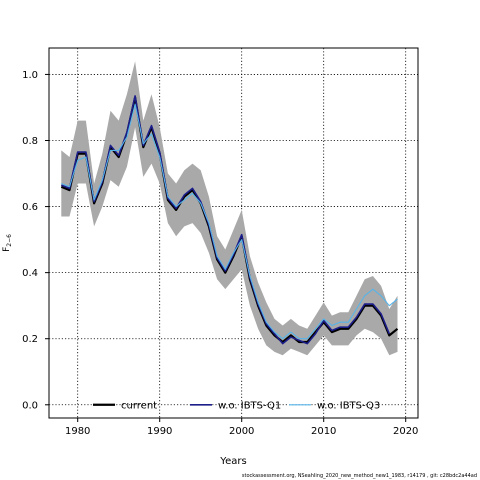 This screenshot has height=480, width=480. Describe the element at coordinates (30, 339) in the screenshot. I see `y-tick-label: 0.2` at that location.